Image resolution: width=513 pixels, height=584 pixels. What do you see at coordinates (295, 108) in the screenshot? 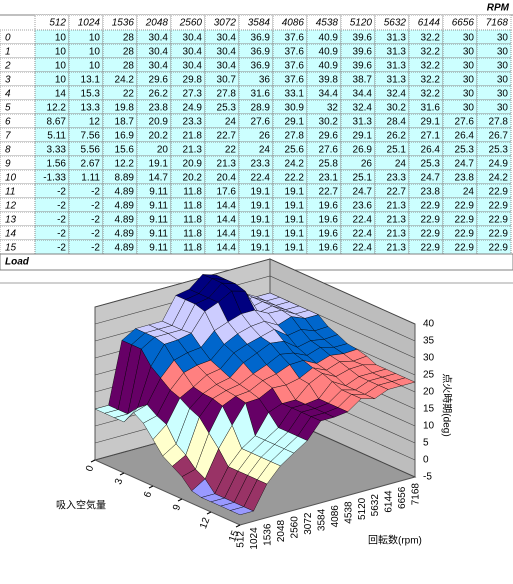
I see `cell-value: 30.9` at bounding box center [295, 108].